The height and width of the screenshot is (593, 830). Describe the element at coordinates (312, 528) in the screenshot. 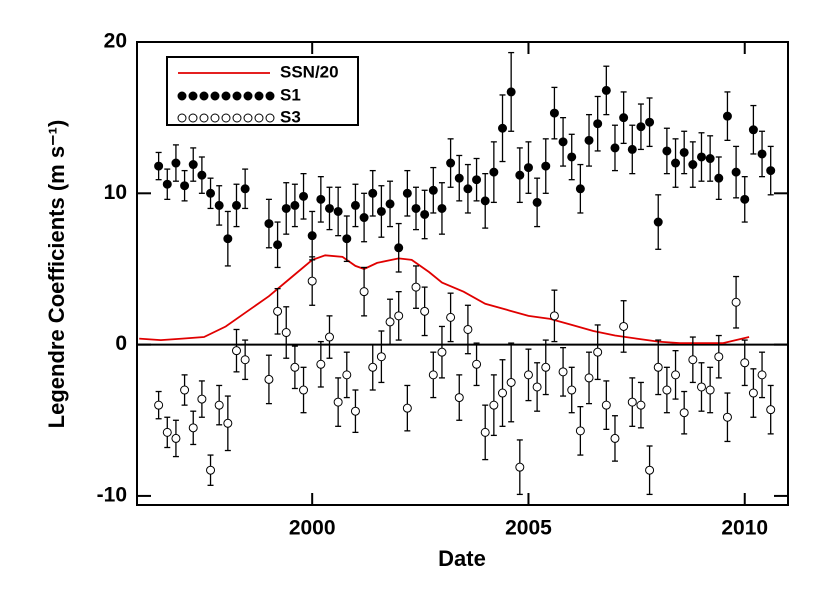

I see `x-tick-label: 2000` at that location.